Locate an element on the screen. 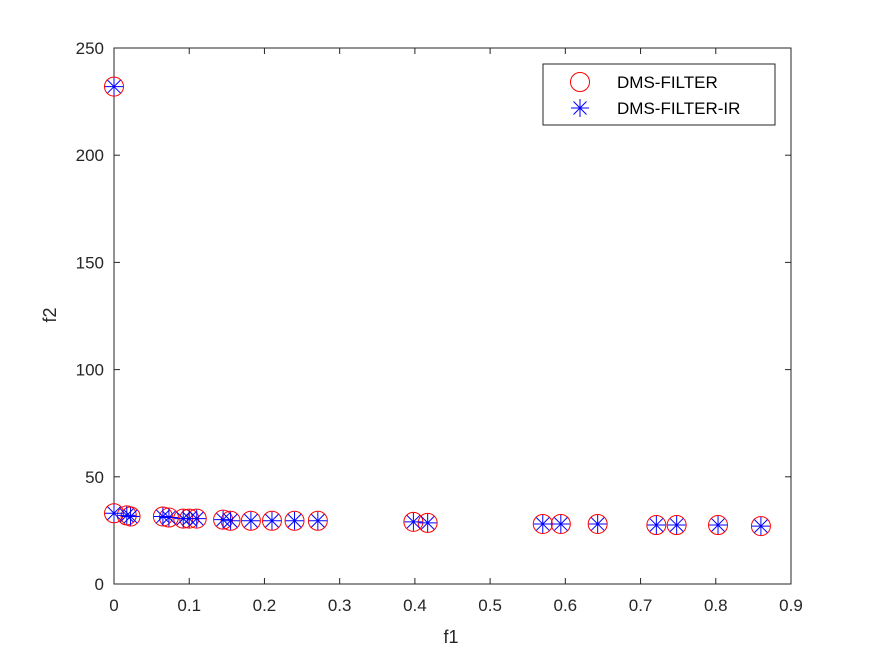  y-tick-label: 50 is located at coordinates (94, 477).